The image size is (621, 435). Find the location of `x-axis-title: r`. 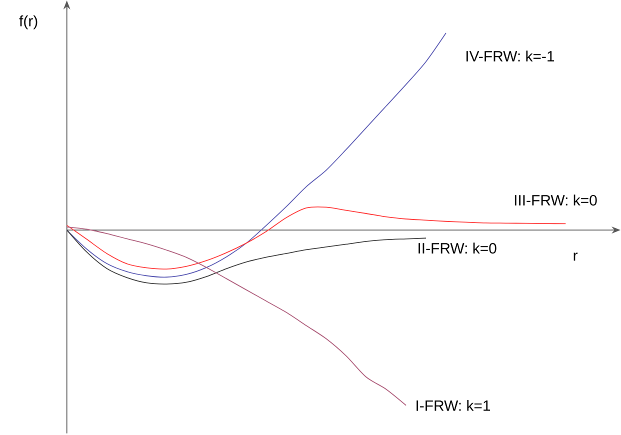

x-axis-title: r is located at coordinates (576, 256).